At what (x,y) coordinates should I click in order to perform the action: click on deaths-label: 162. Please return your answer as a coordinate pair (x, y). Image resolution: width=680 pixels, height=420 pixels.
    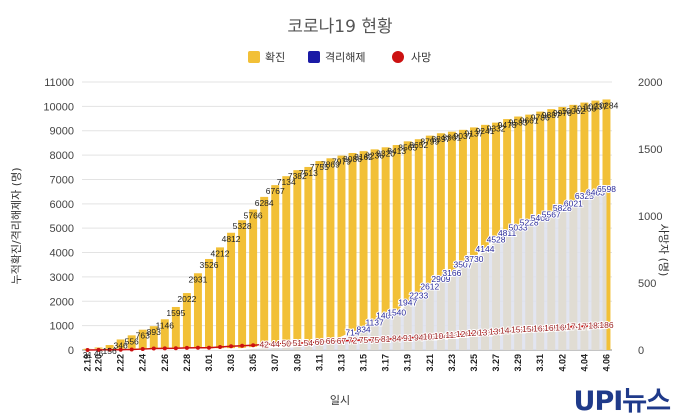
    Looking at the image, I should click on (540, 328).